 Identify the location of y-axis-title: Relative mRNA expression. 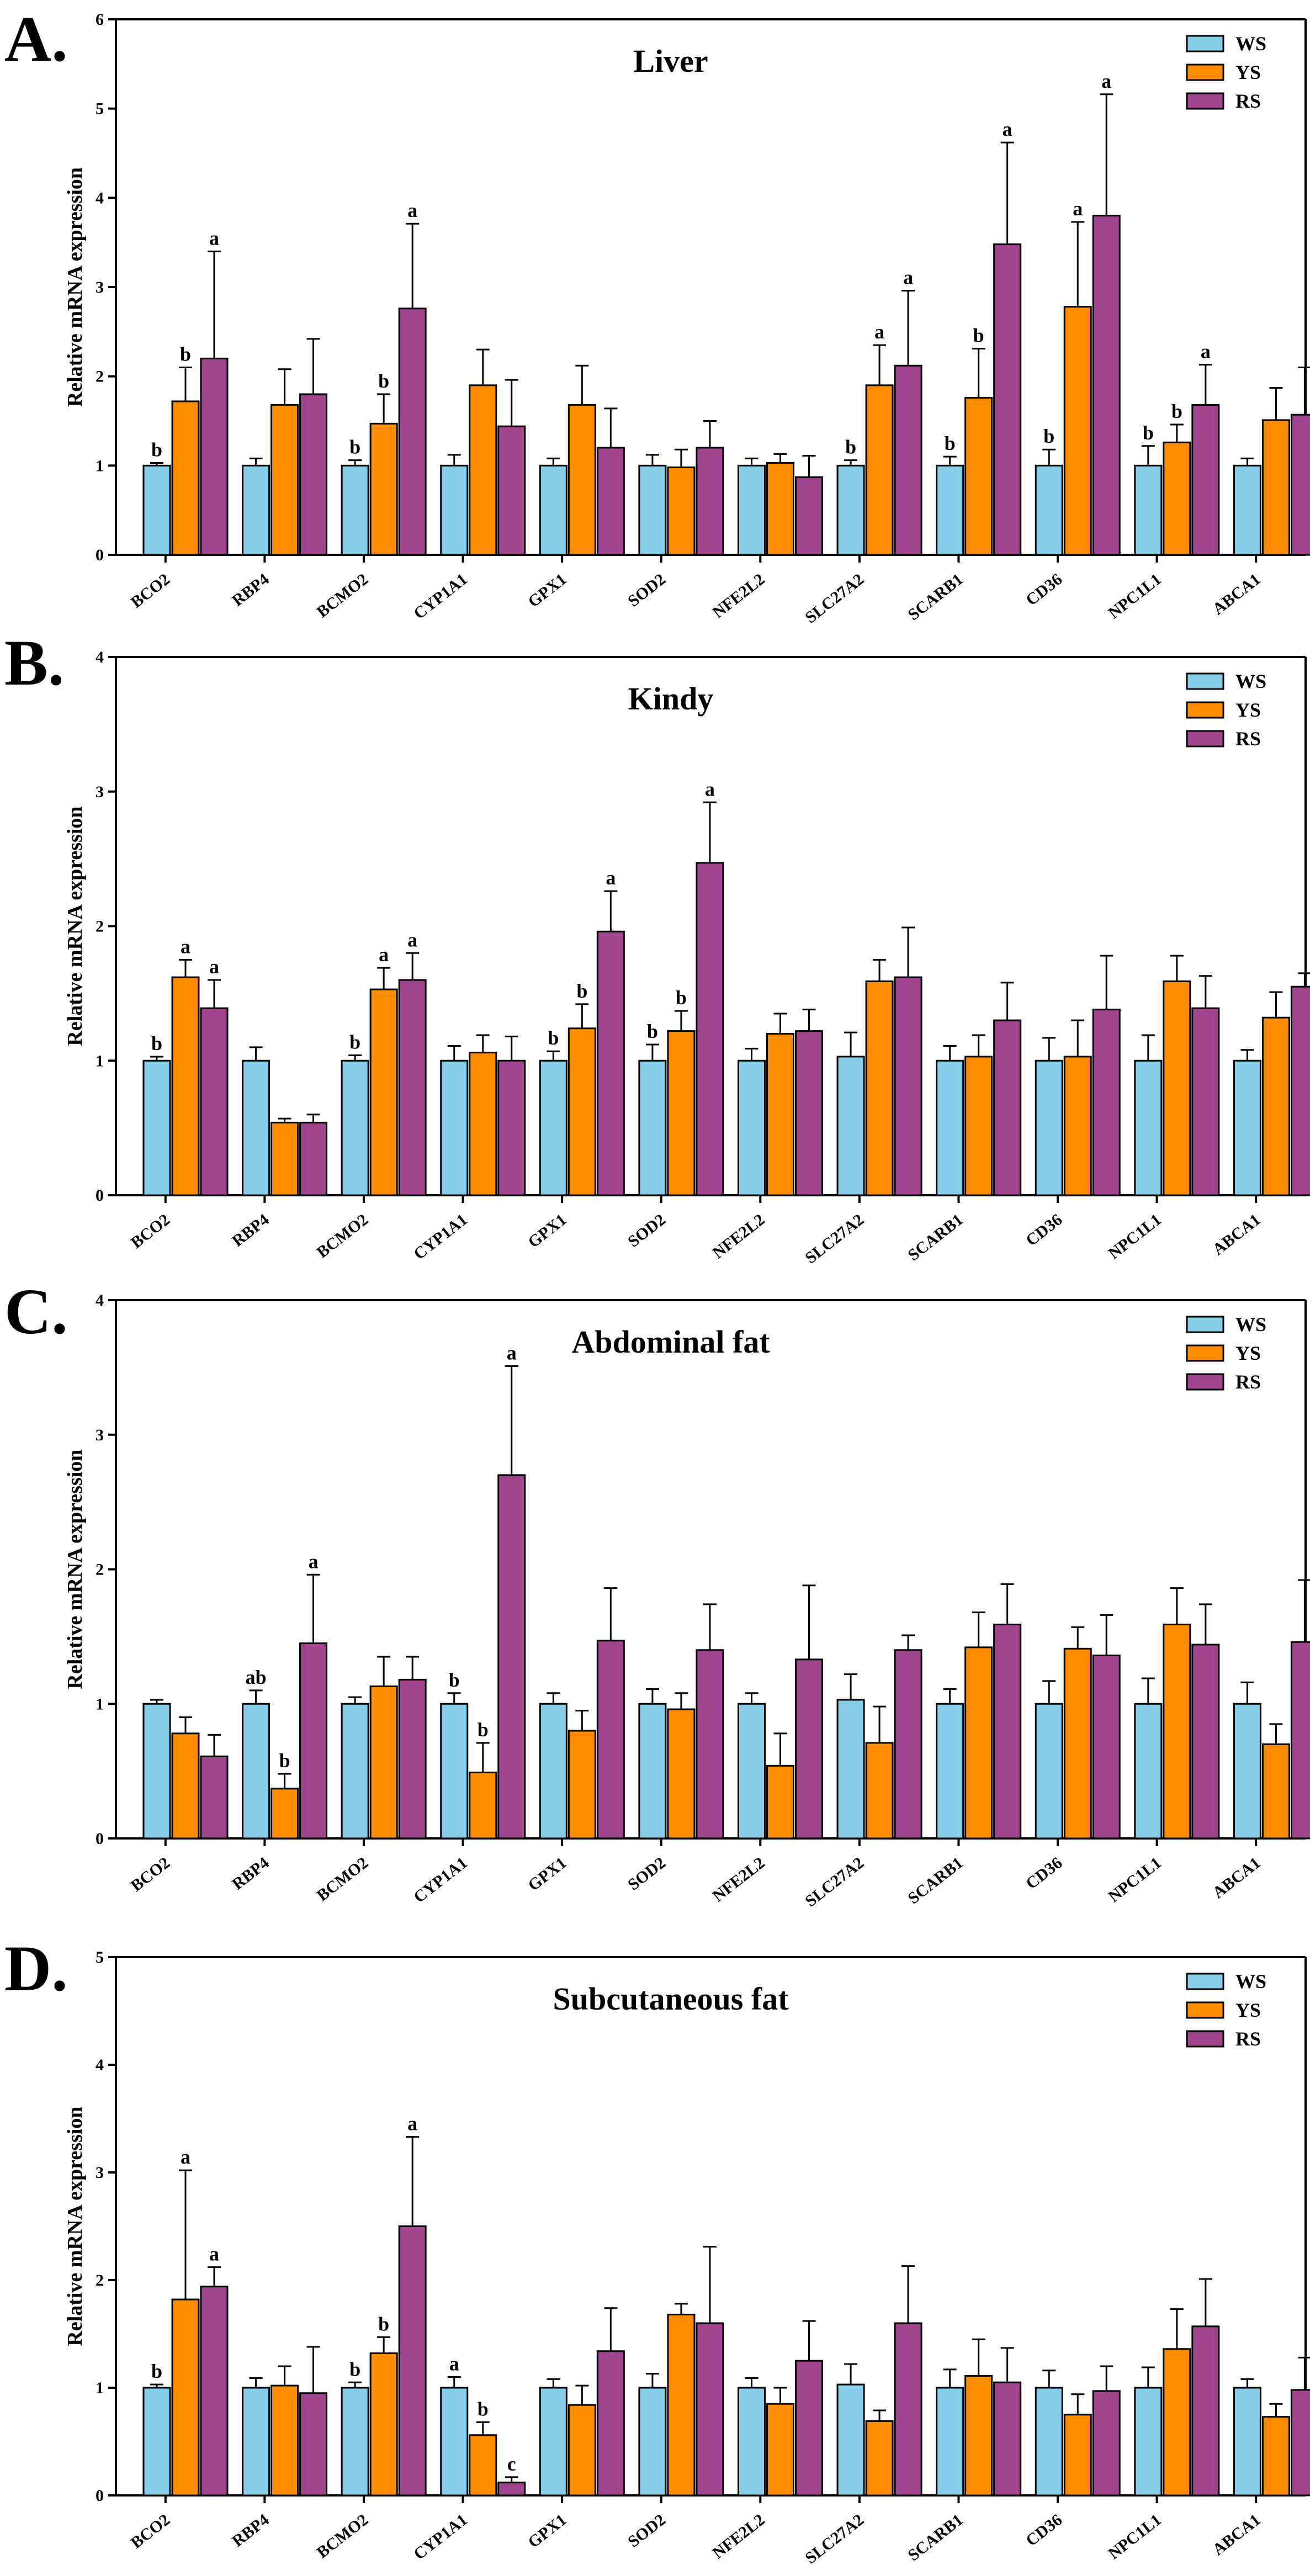
(75, 1569).